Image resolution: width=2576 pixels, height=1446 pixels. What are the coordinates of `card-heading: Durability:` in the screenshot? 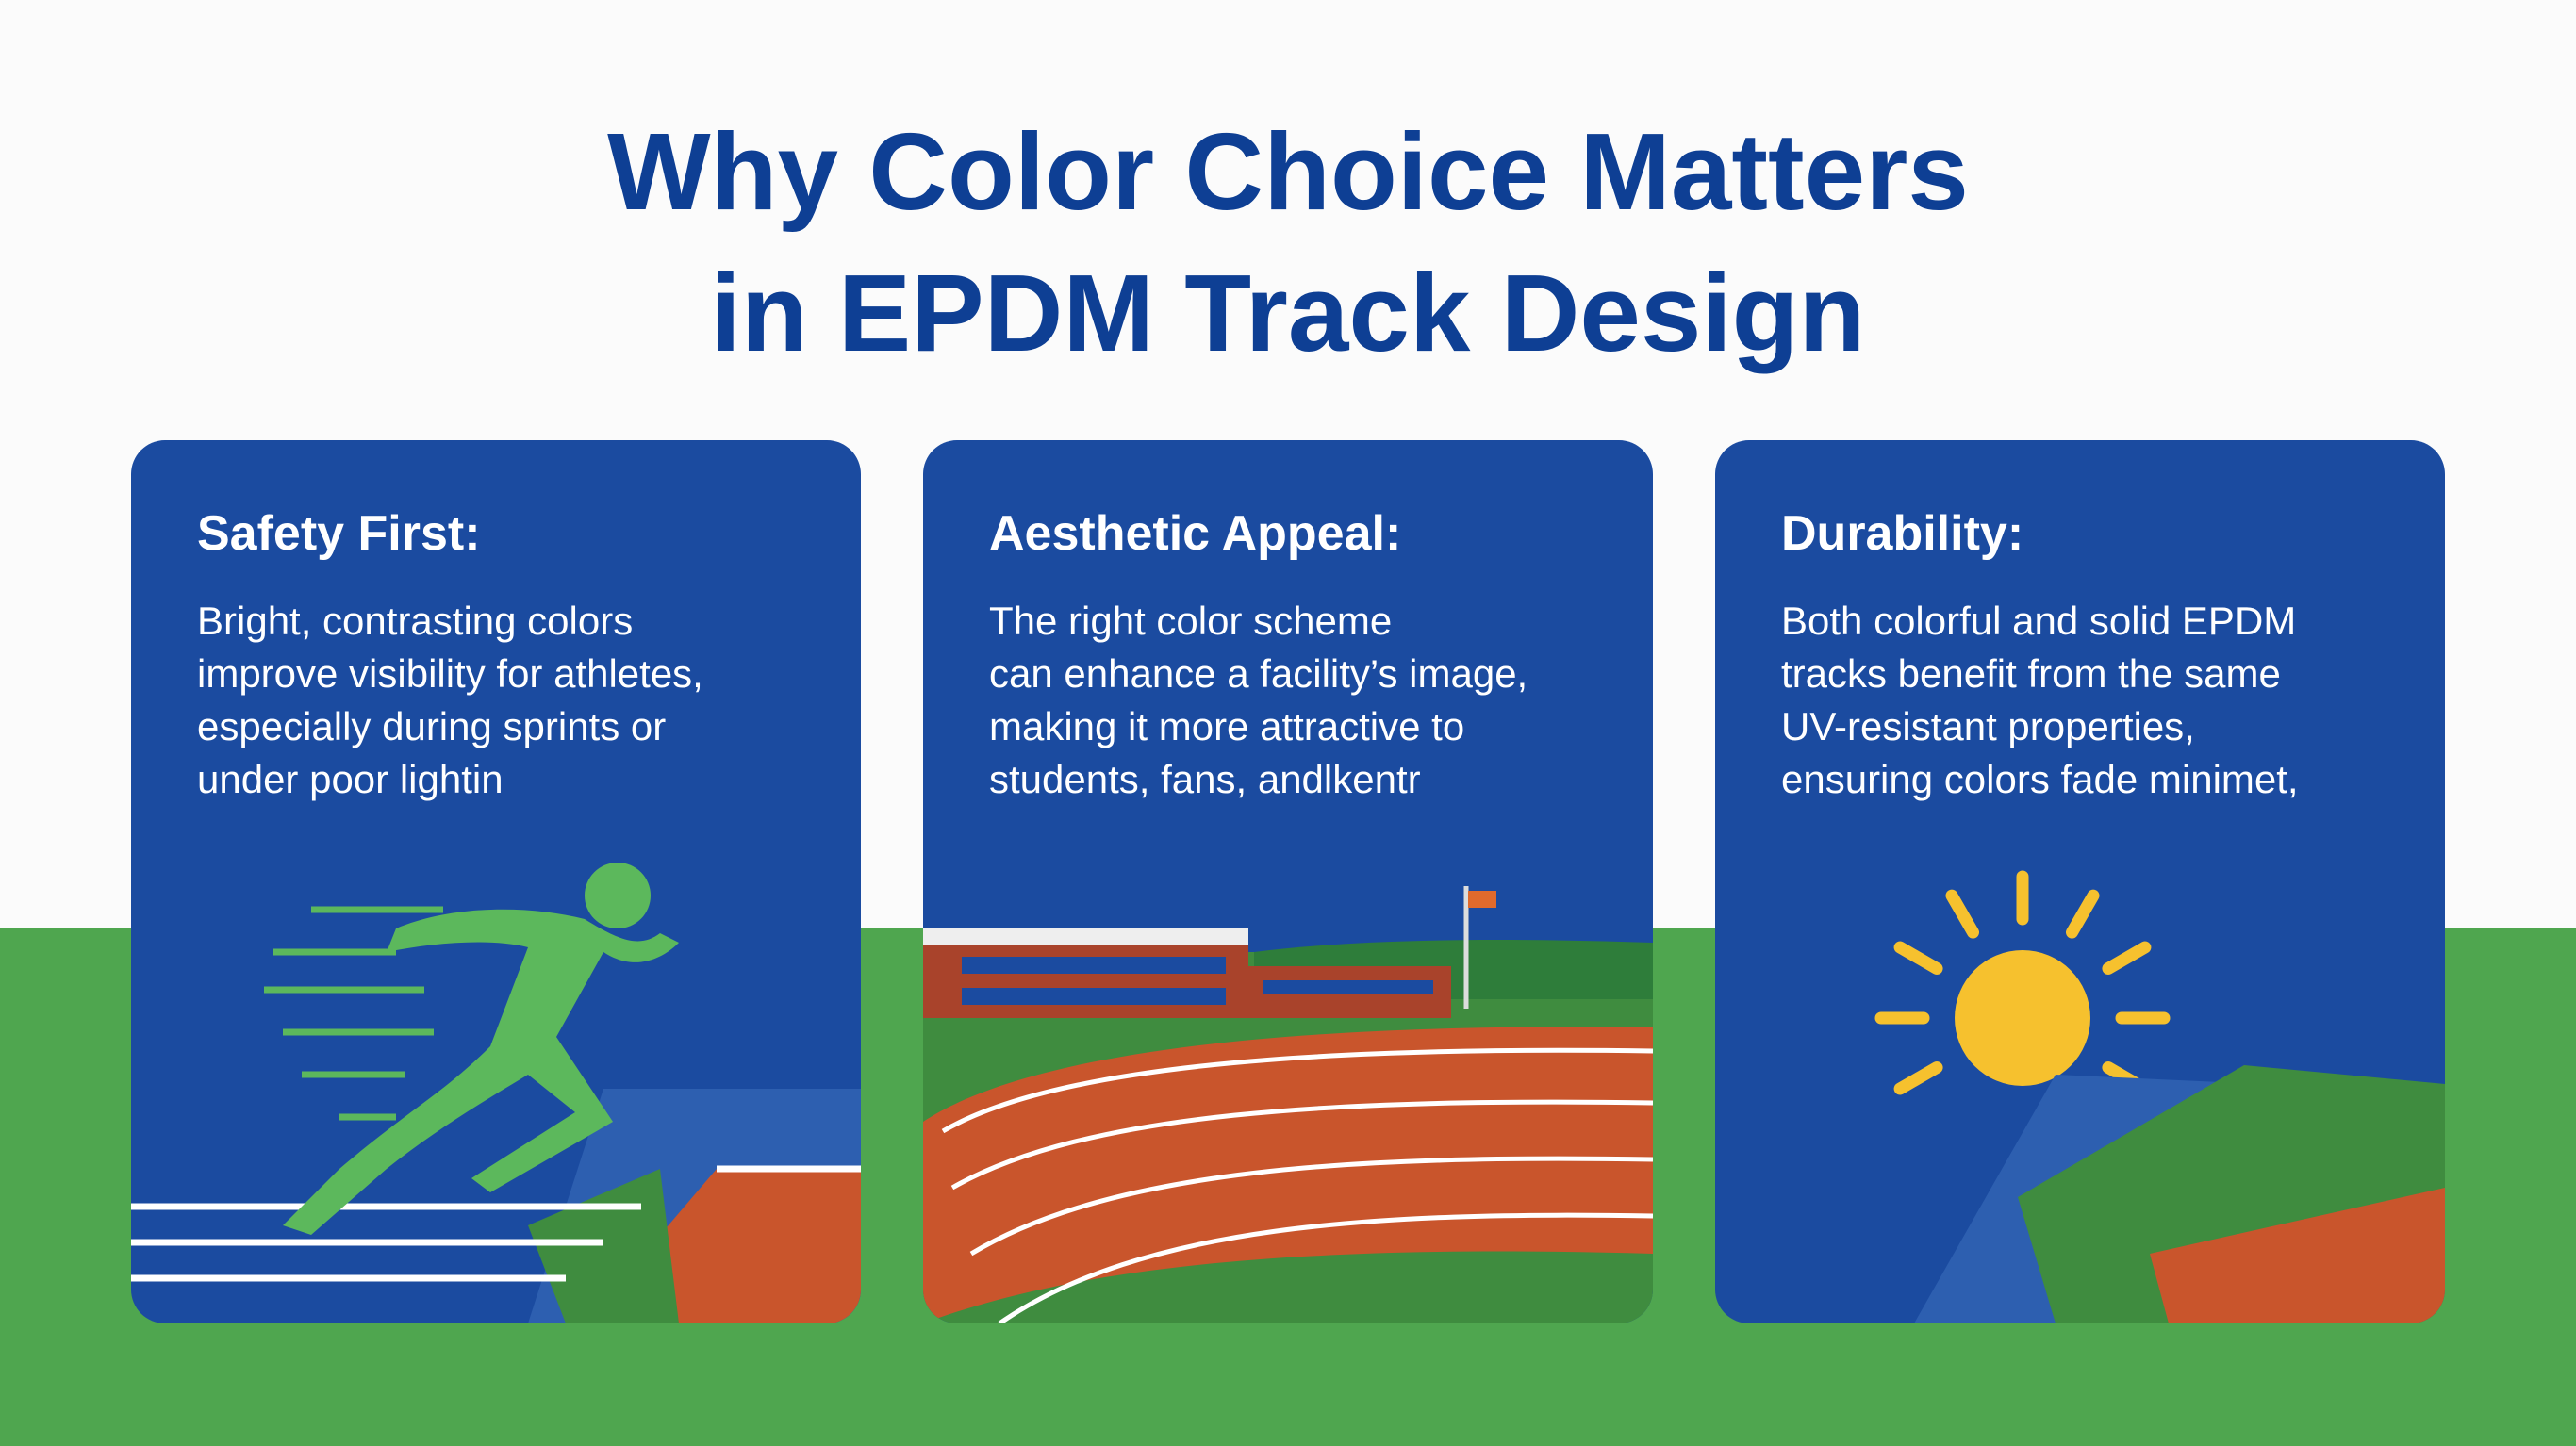 It's located at (1902, 533).